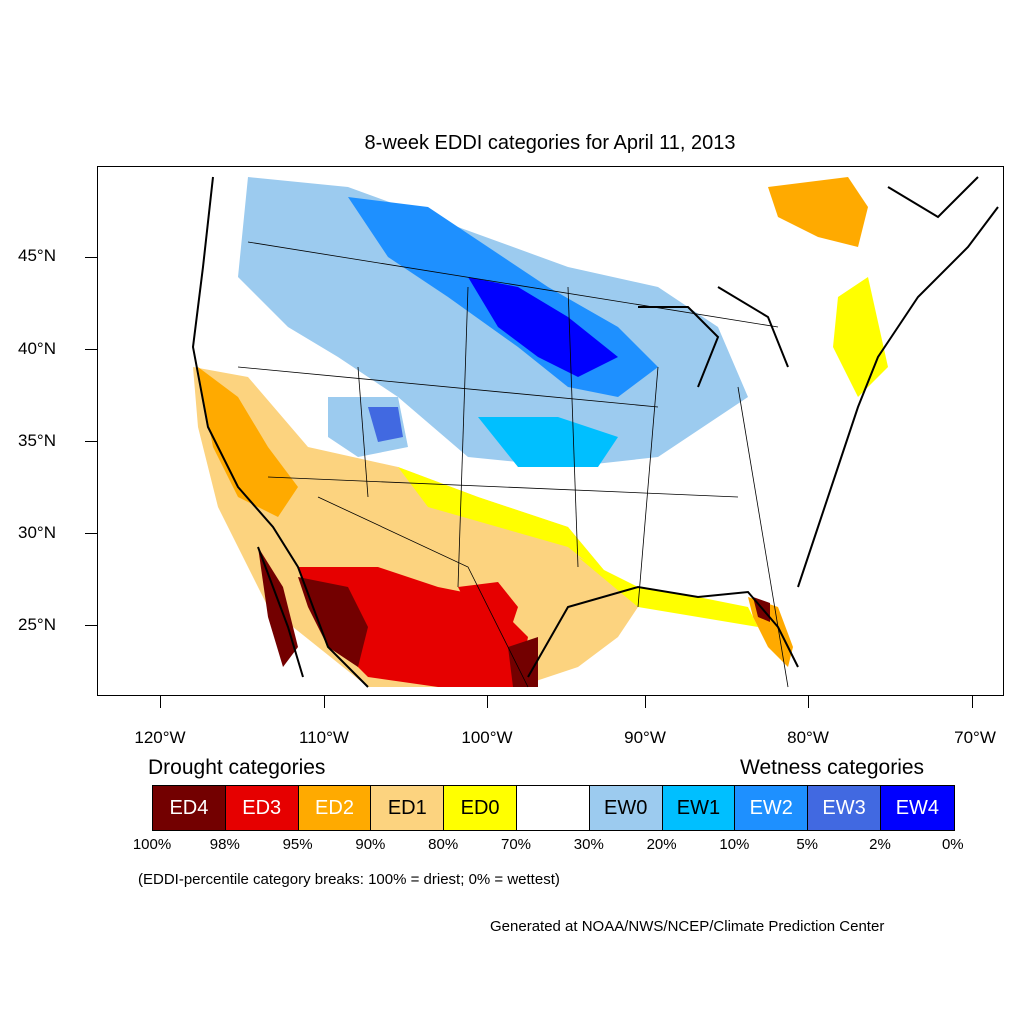 The image size is (1024, 1024). What do you see at coordinates (844, 808) in the screenshot?
I see `legend-swatch-ew3: EW3` at bounding box center [844, 808].